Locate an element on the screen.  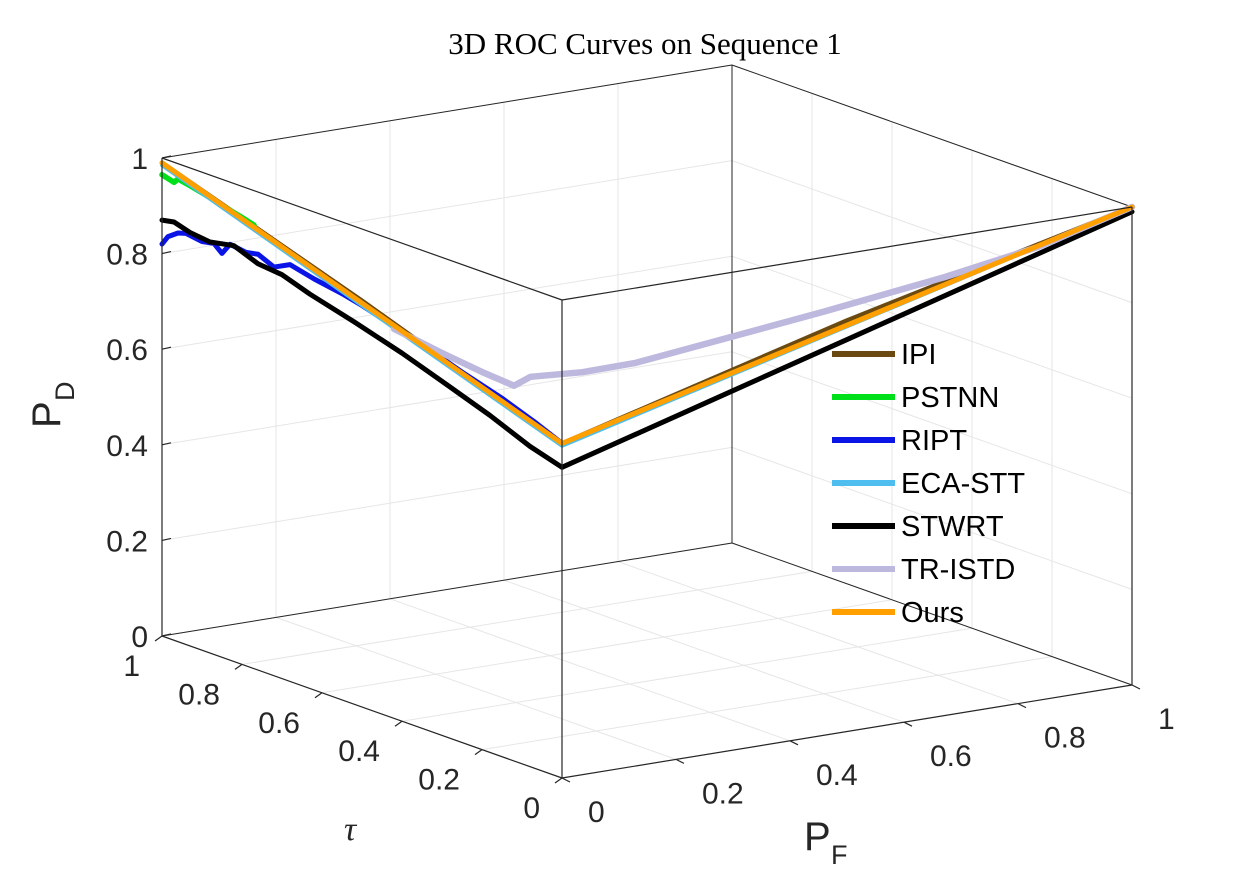
y-axis-line is located at coordinates (362, 707).